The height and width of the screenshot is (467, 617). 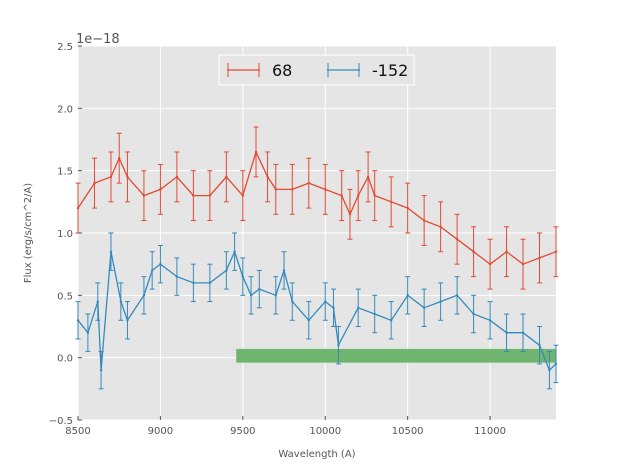 I want to click on x-tick-label-1: 9000, so click(x=160, y=431).